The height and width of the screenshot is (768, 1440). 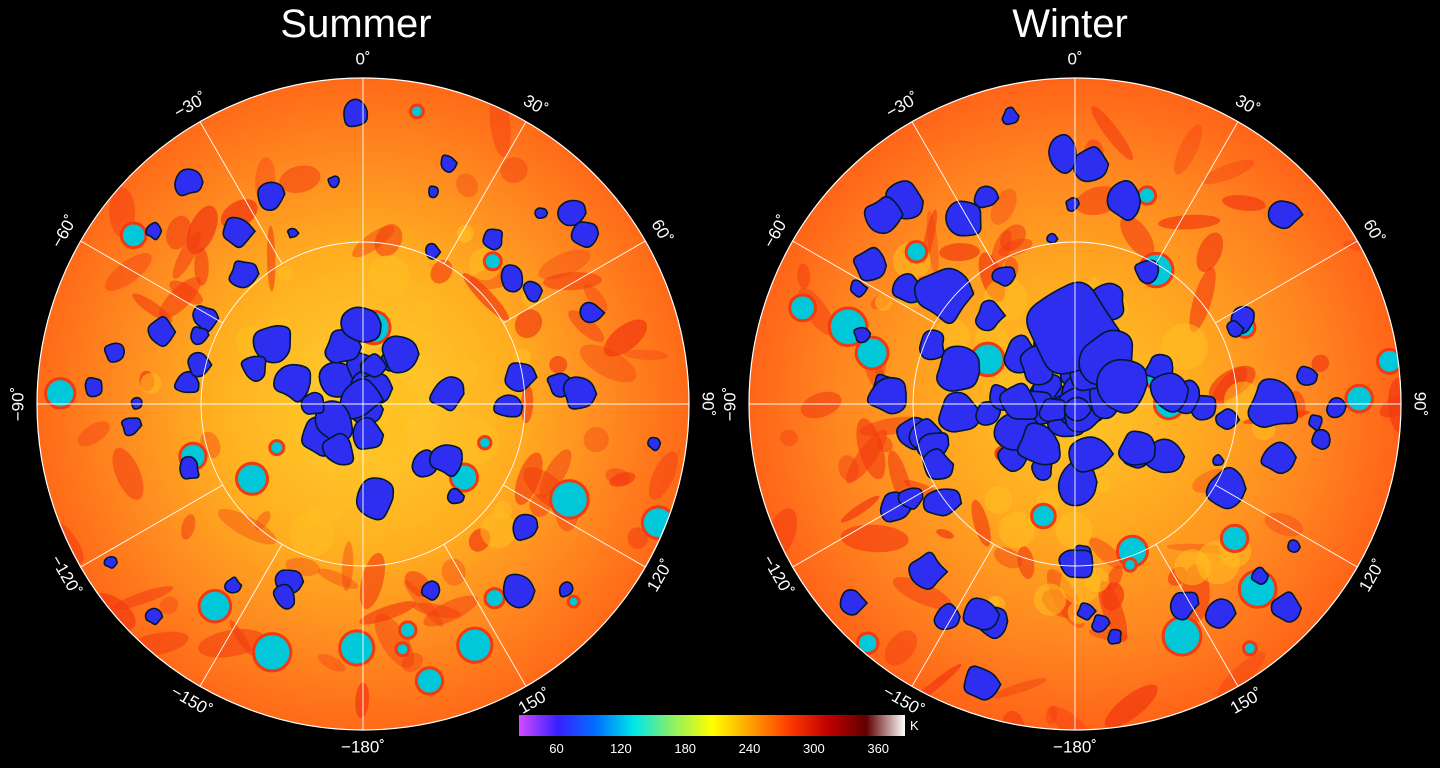 I want to click on colorbar-unit: K, so click(x=914, y=725).